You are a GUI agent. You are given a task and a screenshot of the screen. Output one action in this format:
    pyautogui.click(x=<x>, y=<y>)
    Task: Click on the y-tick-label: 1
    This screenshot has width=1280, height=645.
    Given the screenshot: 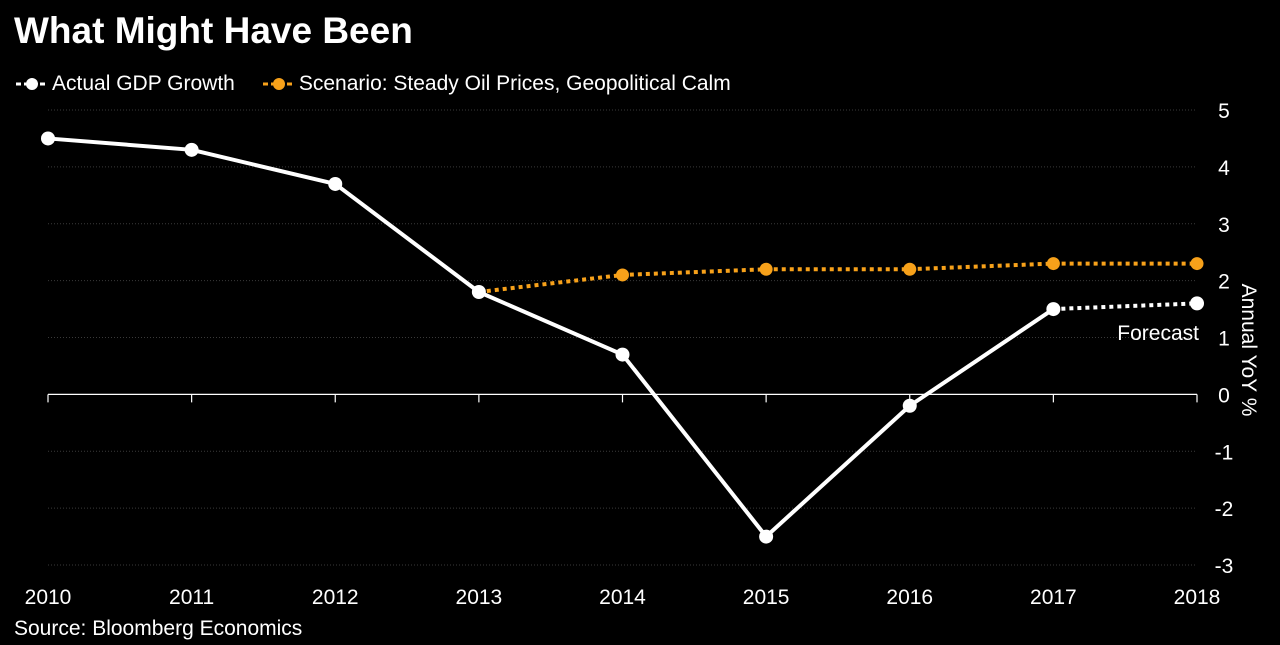 What is the action you would take?
    pyautogui.click(x=1224, y=339)
    